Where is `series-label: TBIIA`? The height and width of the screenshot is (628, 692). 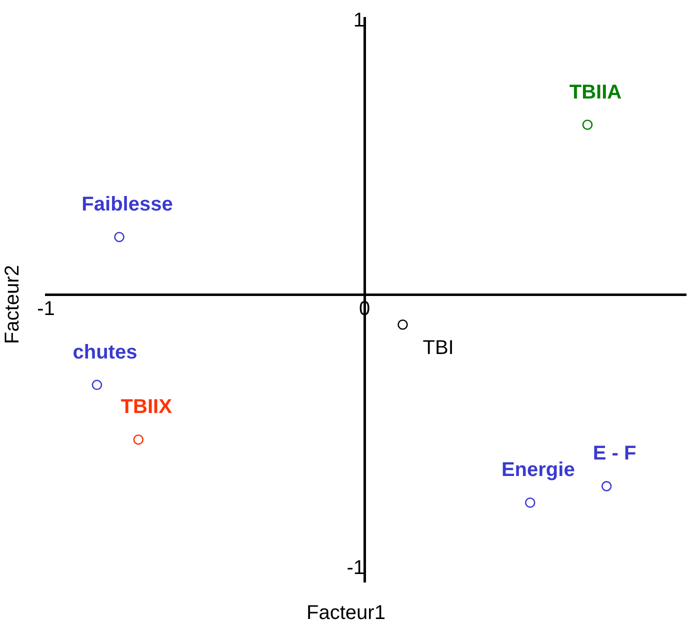 series-label: TBIIA is located at coordinates (595, 92).